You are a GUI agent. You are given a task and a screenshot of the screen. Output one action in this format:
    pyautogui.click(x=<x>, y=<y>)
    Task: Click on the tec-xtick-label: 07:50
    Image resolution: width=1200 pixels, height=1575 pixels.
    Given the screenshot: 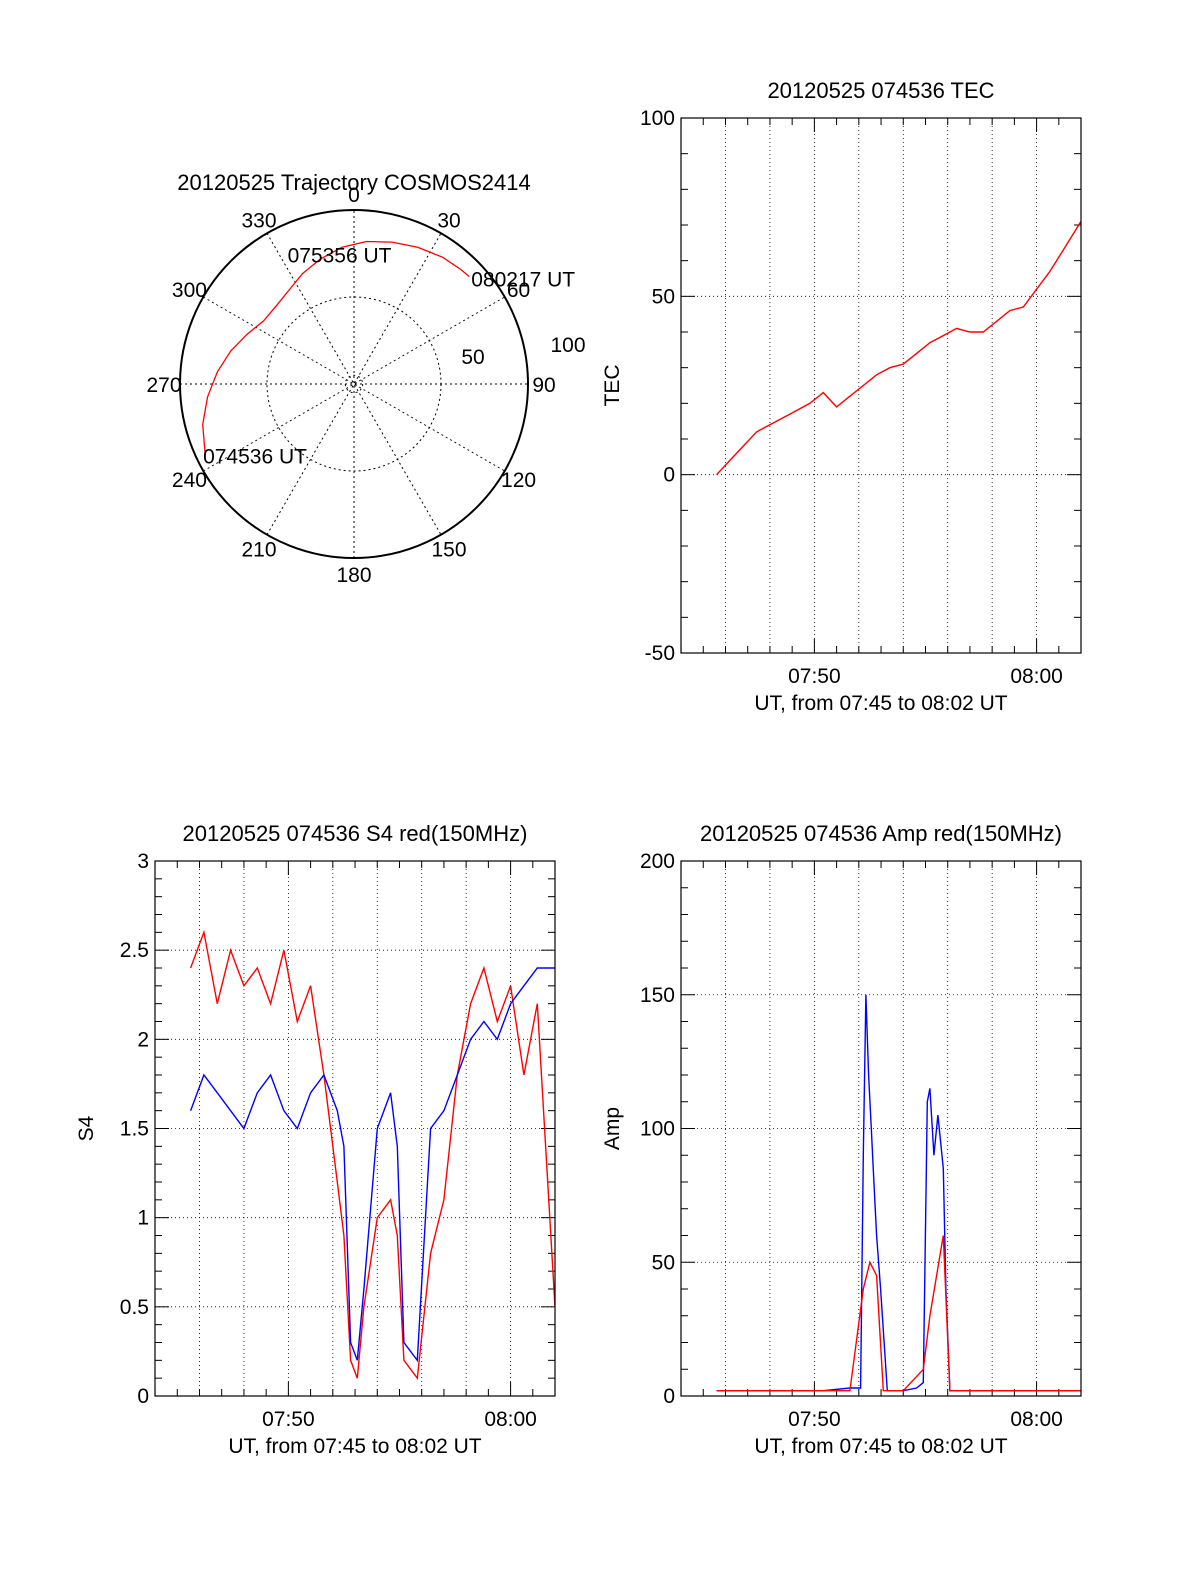 What is the action you would take?
    pyautogui.click(x=814, y=676)
    